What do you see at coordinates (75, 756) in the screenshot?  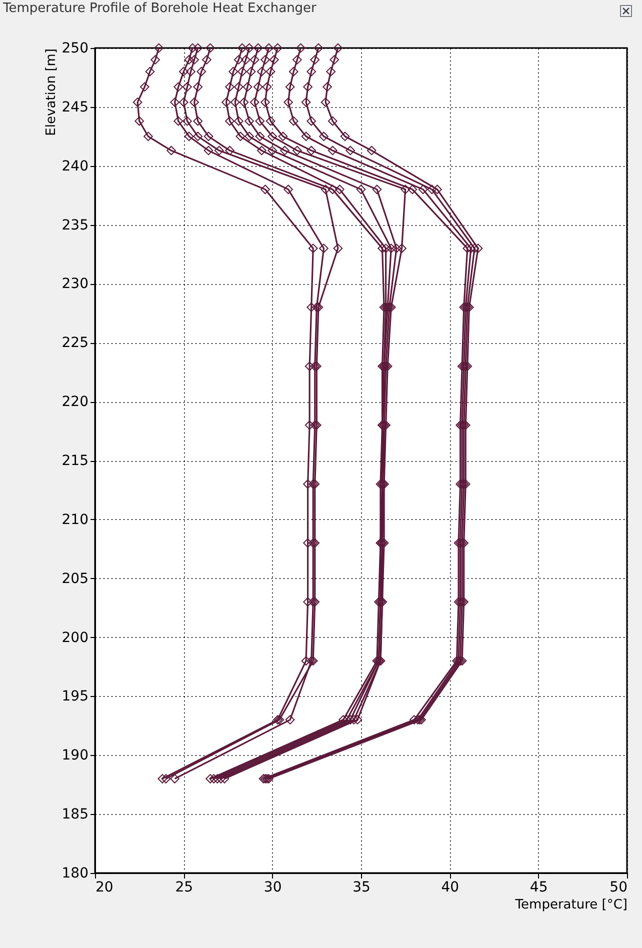 I see `y-tick-label: 190` at bounding box center [75, 756].